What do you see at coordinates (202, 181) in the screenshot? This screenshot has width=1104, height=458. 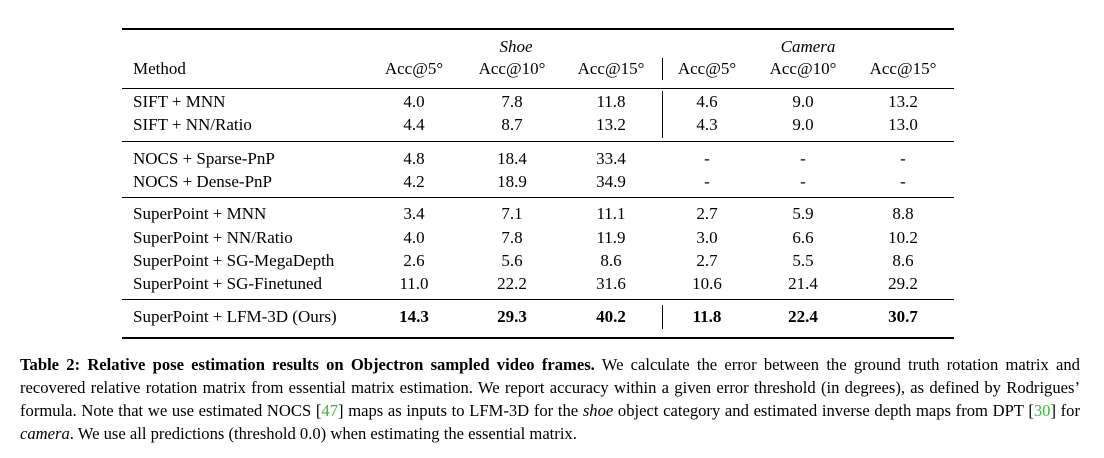 I see `row-method: NOCS + Dense-PnP` at bounding box center [202, 181].